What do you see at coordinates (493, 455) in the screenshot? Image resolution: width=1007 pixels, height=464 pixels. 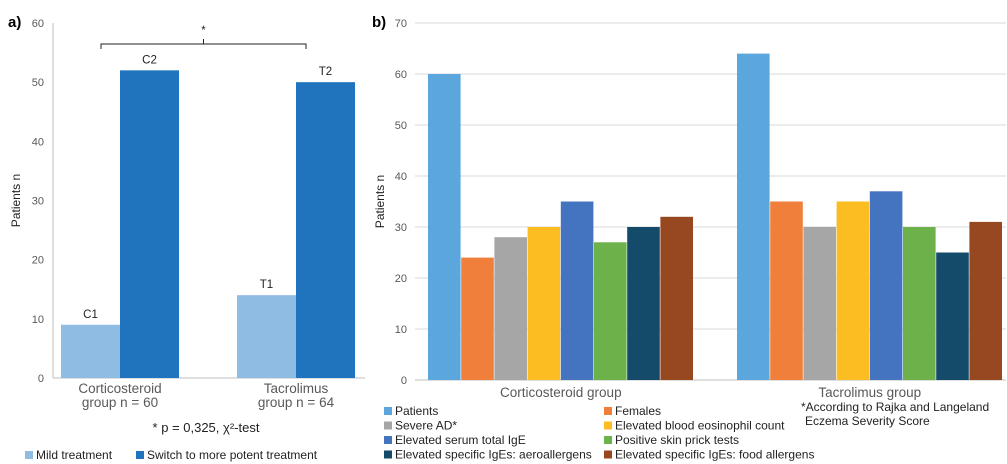 I see `legend-label: Elevated specific IgEs: aeroallergens` at bounding box center [493, 455].